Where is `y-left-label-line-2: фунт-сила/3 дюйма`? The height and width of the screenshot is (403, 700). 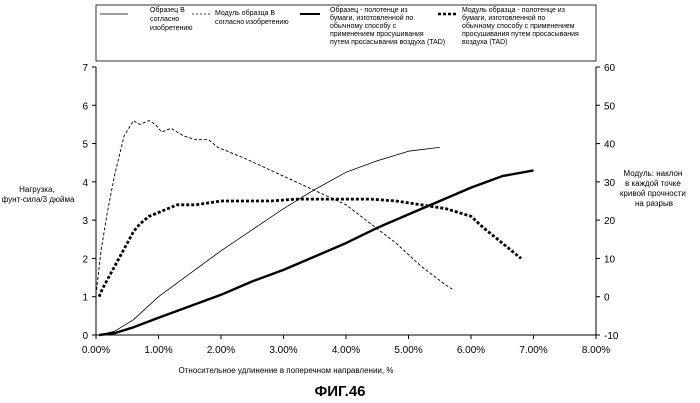
y-left-label-line-2: фунт-сила/3 дюйма is located at coordinates (38, 199).